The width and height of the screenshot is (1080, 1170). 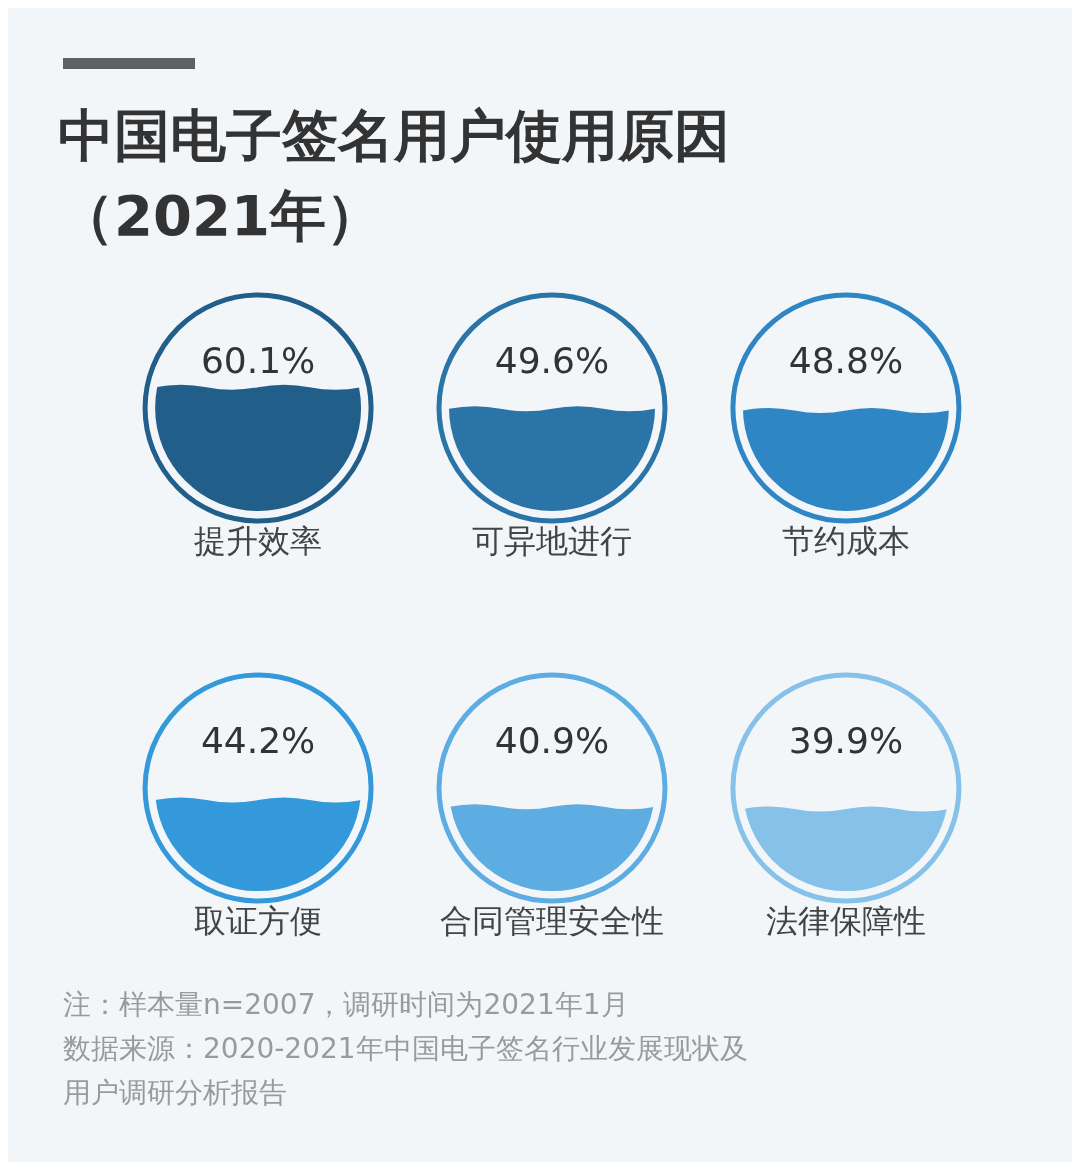 I want to click on data-label: 60.1%, so click(x=258, y=361).